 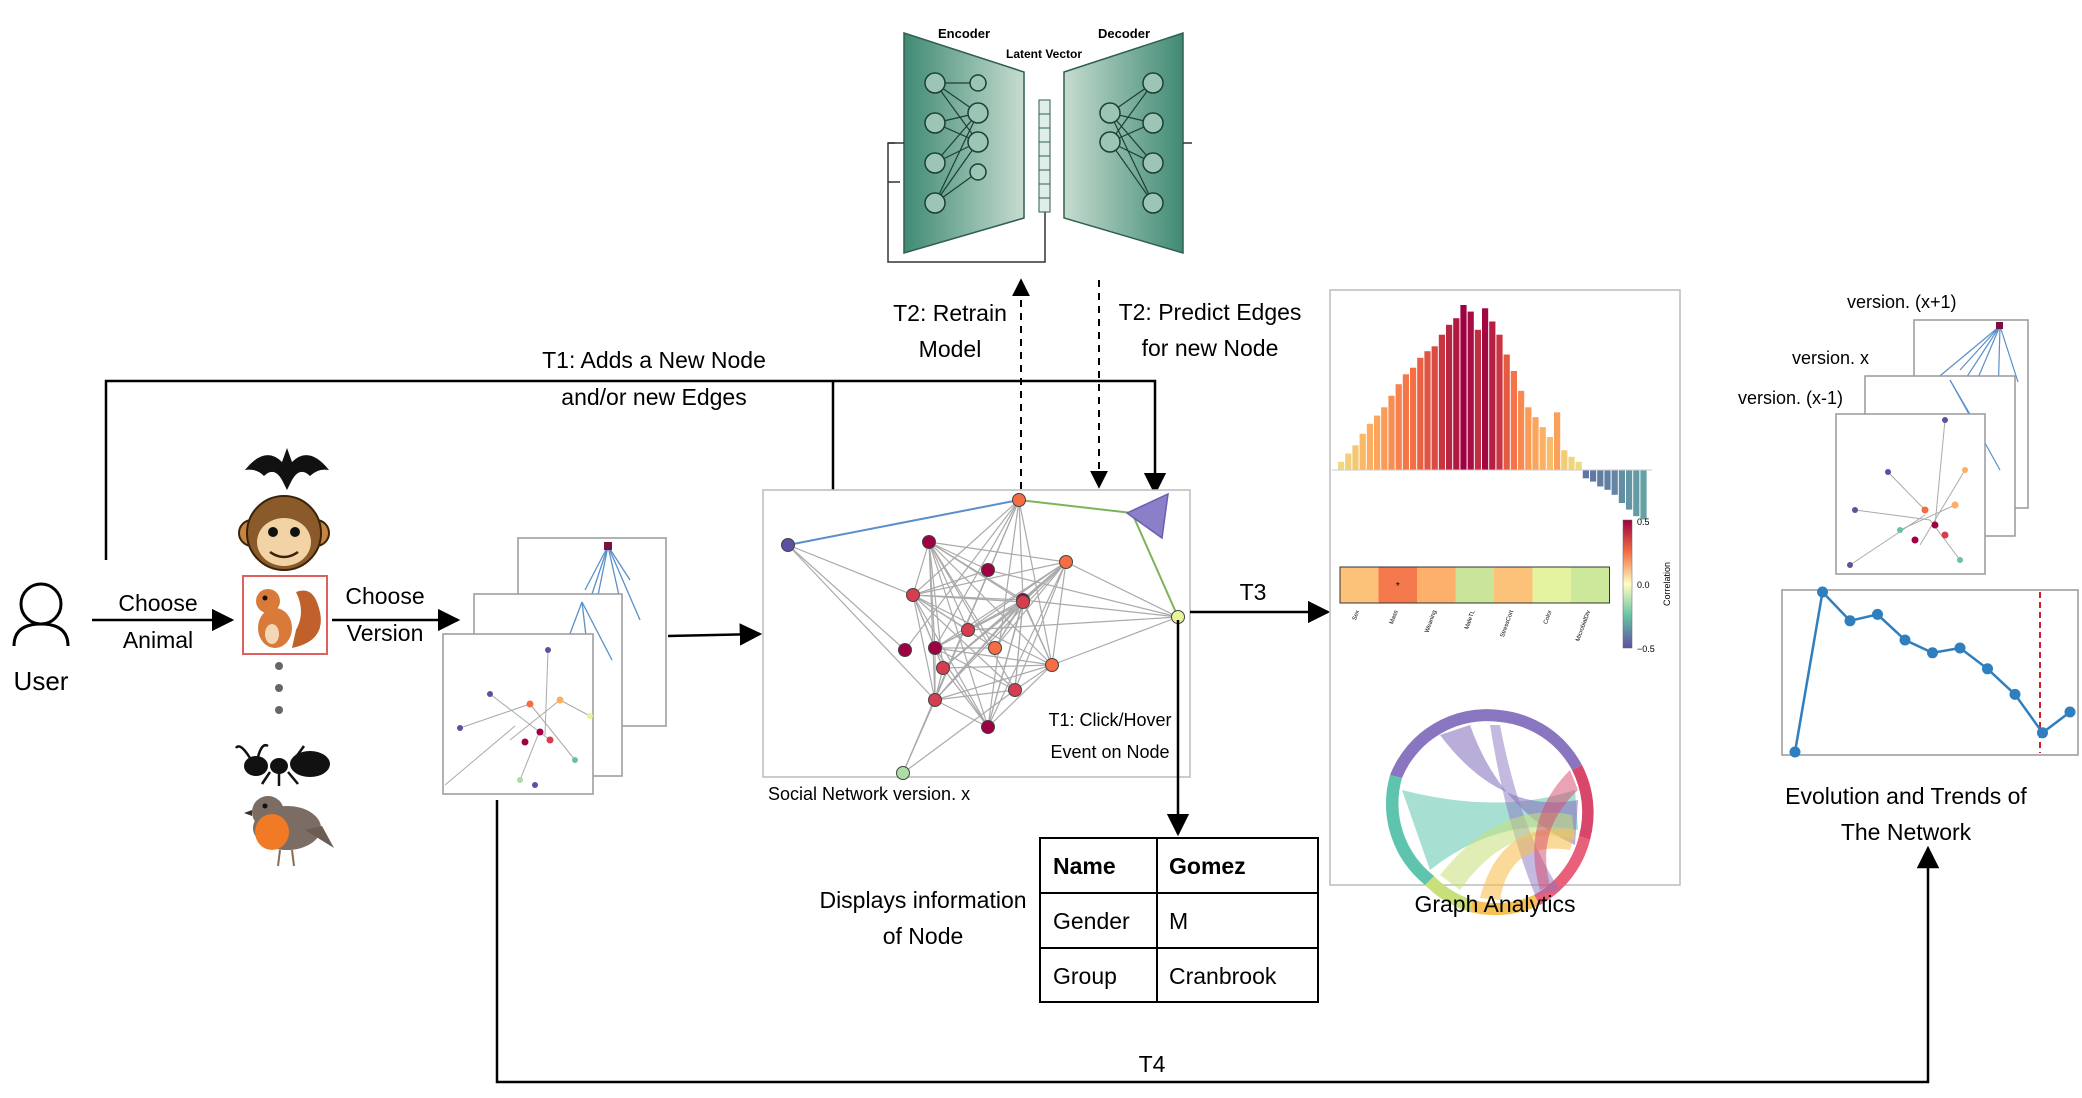 I want to click on version-label-prev: version. (x-1), so click(x=1790, y=398).